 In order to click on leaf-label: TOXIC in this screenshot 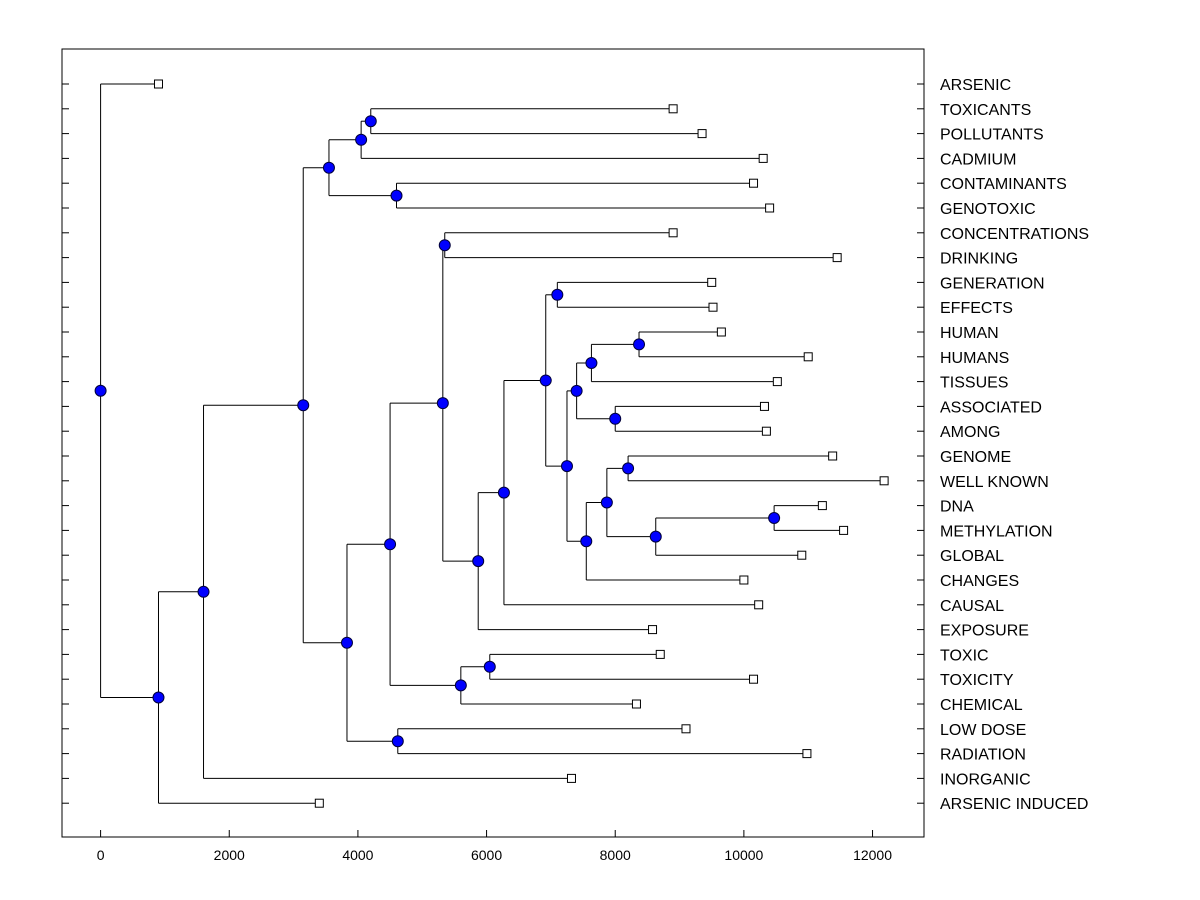, I will do `click(964, 655)`.